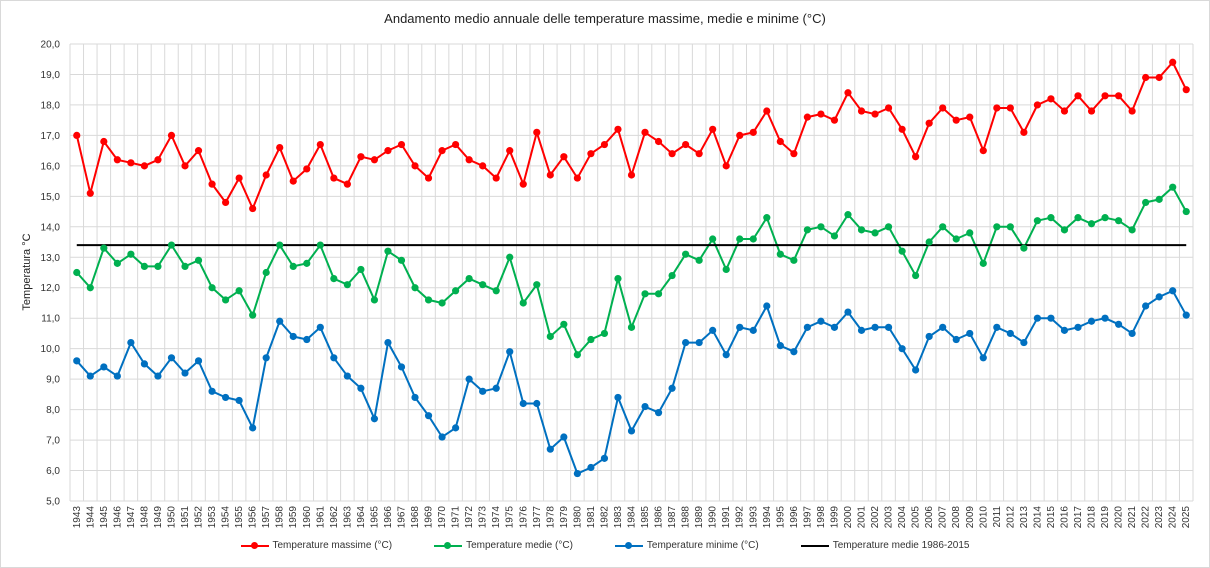 This screenshot has width=1210, height=568. I want to click on y-tick-label: 20,0, so click(51, 45).